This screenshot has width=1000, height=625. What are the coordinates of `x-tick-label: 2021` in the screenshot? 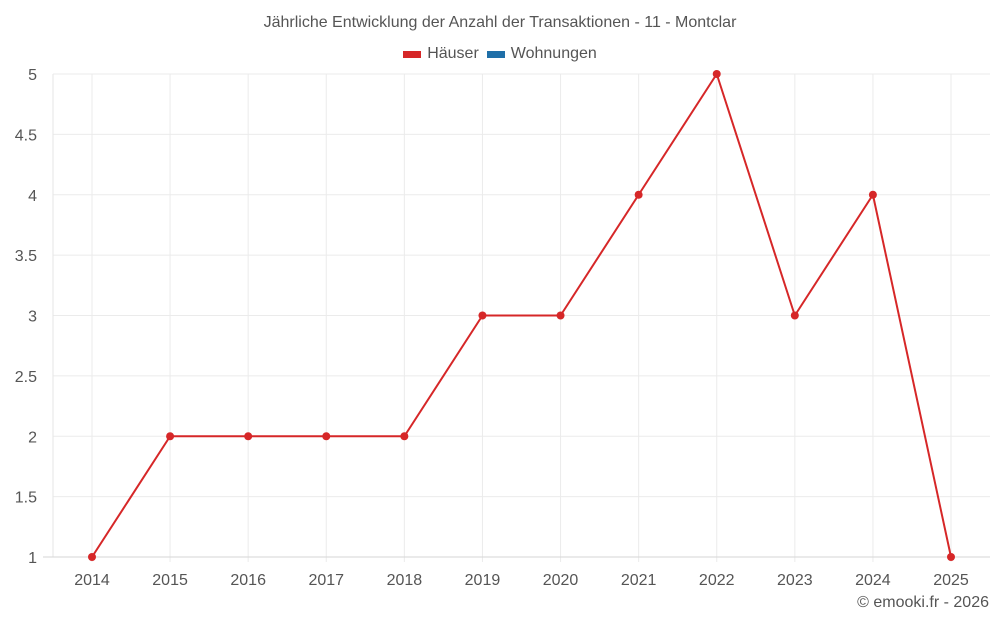 It's located at (639, 580).